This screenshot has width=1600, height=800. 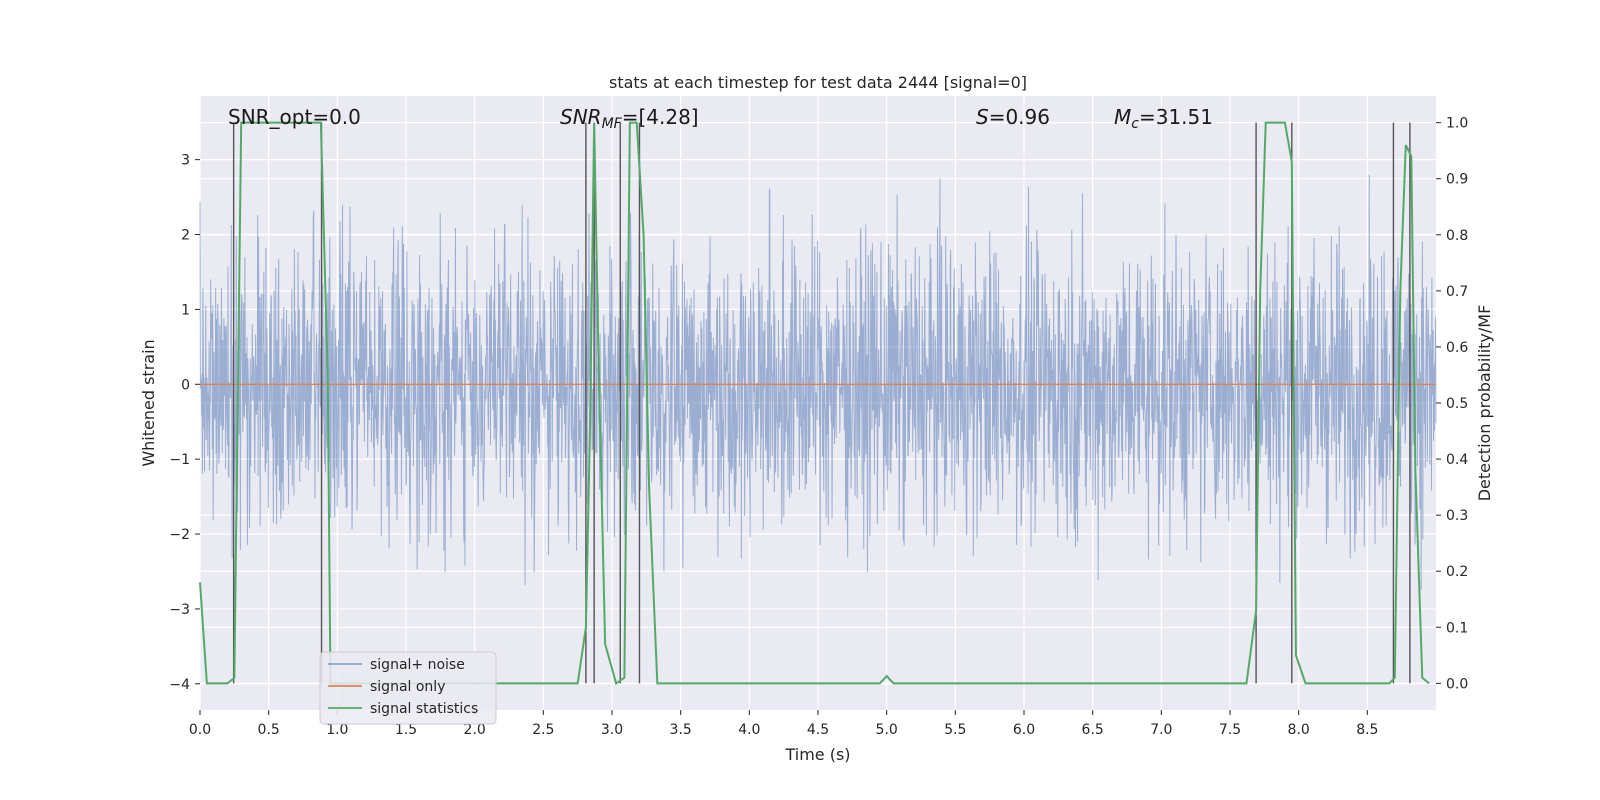 What do you see at coordinates (1299, 730) in the screenshot?
I see `x-tick-label: 8.0` at bounding box center [1299, 730].